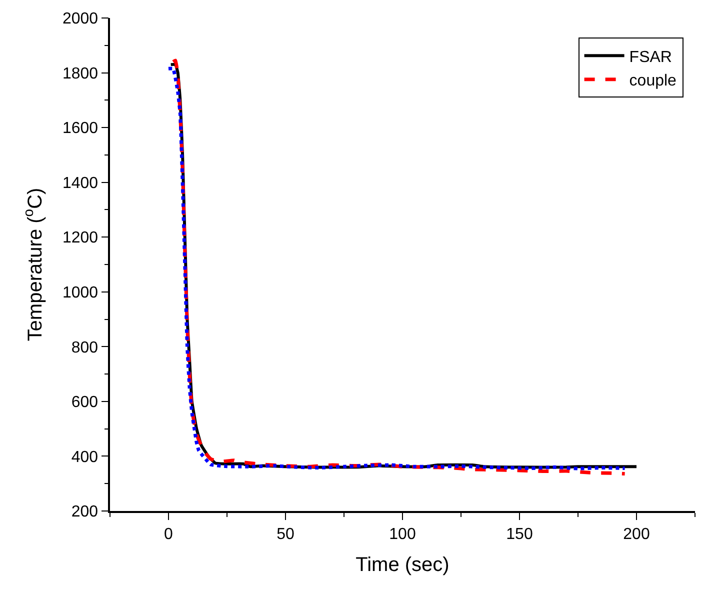 The height and width of the screenshot is (589, 707). Describe the element at coordinates (169, 534) in the screenshot. I see `x-tick-label: 0` at that location.